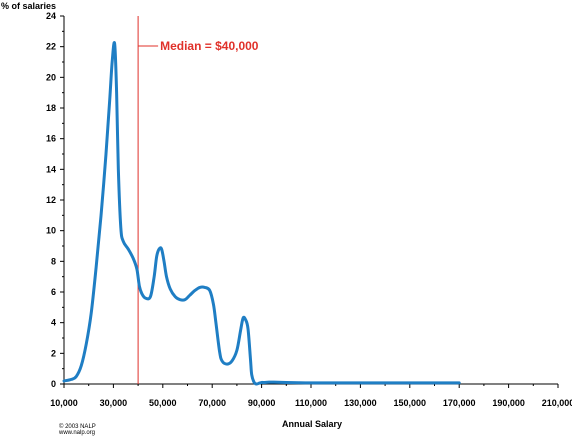  What do you see at coordinates (163, 403) in the screenshot?
I see `x-tick-label: 50,000` at bounding box center [163, 403].